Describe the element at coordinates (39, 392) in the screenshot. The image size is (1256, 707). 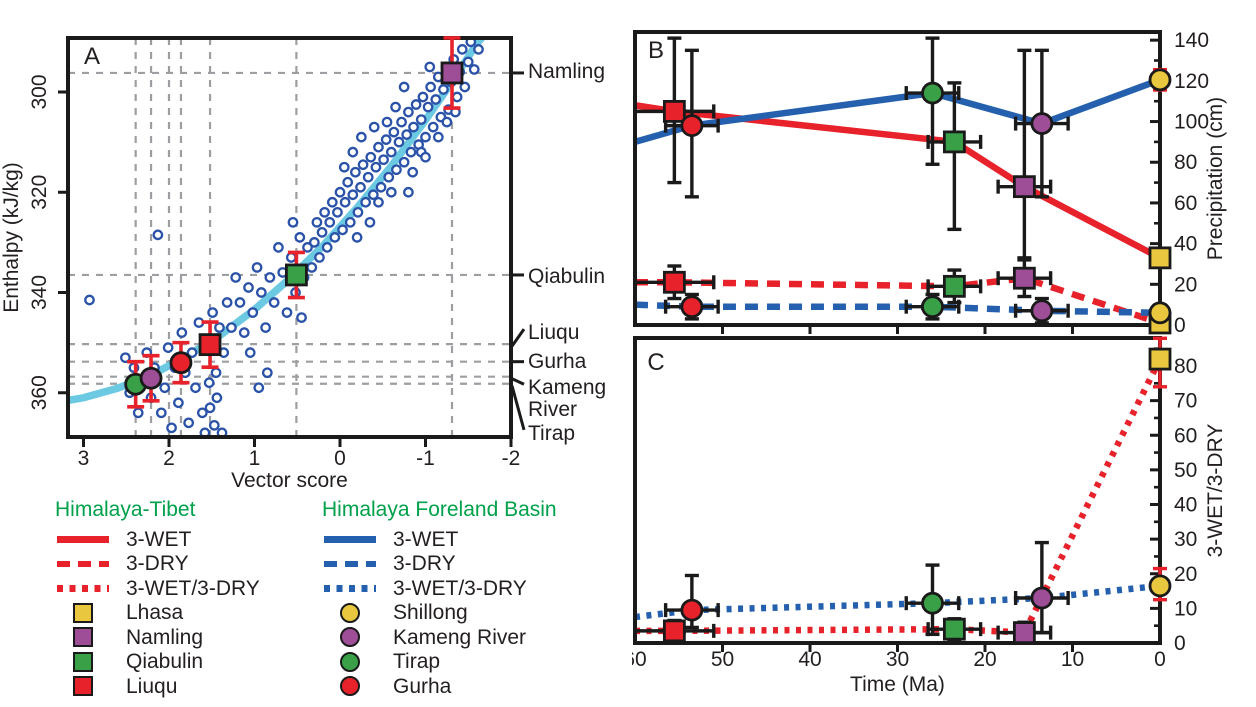
I see `y-tick-label: 360` at that location.